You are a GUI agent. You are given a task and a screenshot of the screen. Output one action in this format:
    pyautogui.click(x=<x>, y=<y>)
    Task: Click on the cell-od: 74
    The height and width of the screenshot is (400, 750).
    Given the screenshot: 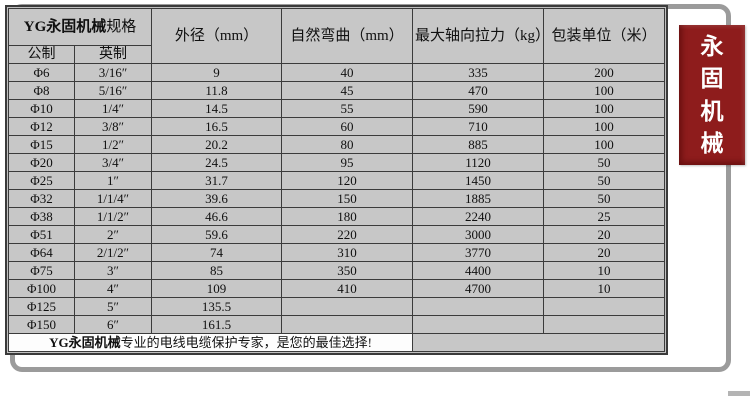 What is the action you would take?
    pyautogui.click(x=216, y=252)
    